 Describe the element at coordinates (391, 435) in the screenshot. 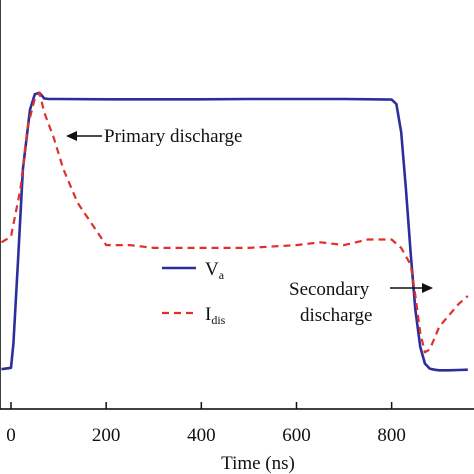

I see `x-tick-label-800: 800` at that location.